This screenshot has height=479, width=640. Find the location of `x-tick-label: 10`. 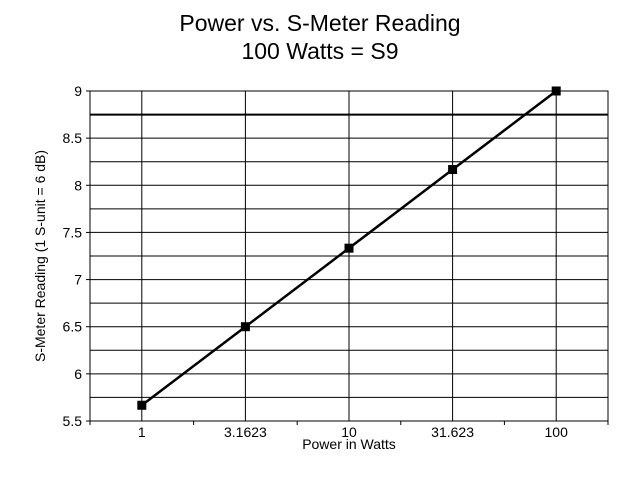

x-tick-label: 10 is located at coordinates (349, 432).